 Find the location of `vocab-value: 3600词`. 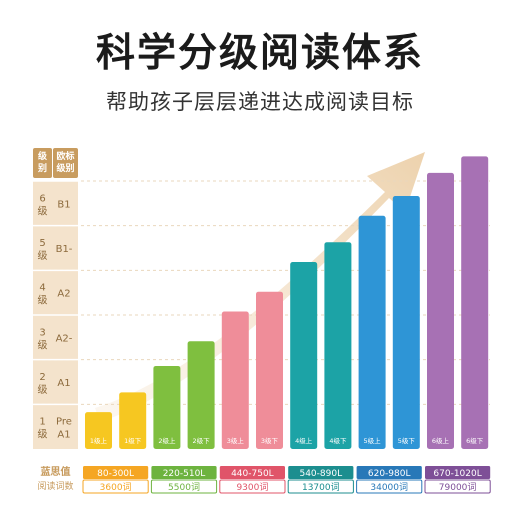

vocab-value: 3600词 is located at coordinates (116, 487).